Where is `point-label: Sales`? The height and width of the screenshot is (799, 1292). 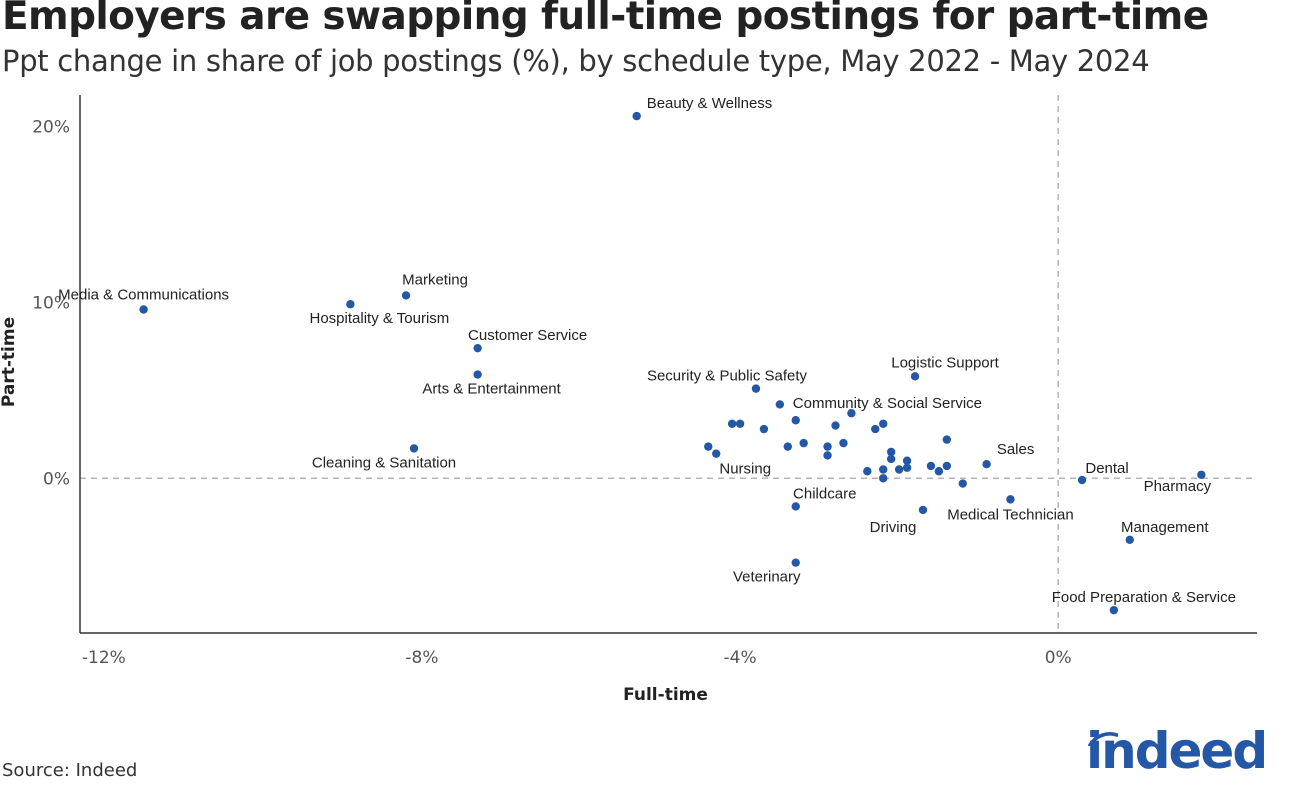
point-label: Sales is located at coordinates (1016, 449).